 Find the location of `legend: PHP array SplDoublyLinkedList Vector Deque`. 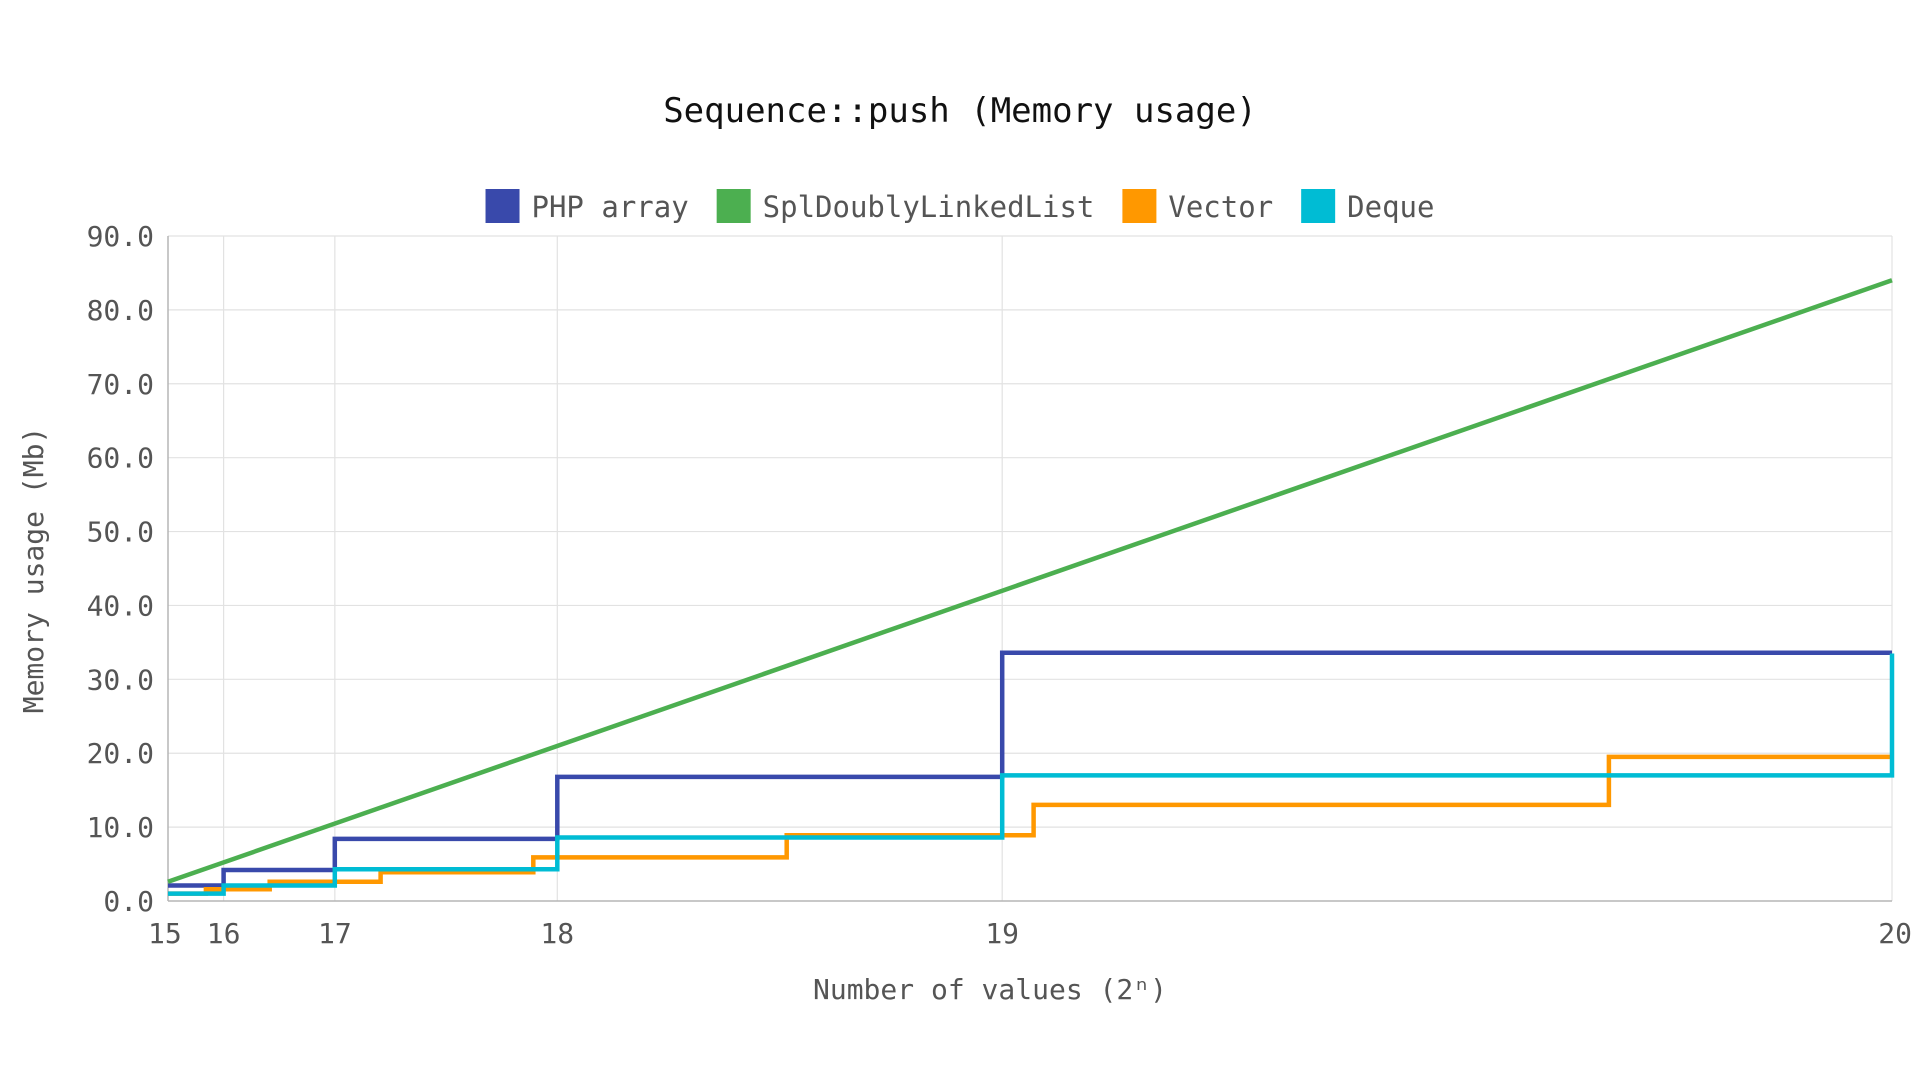

legend: PHP array SplDoublyLinkedList Vector Deque is located at coordinates (959, 206).